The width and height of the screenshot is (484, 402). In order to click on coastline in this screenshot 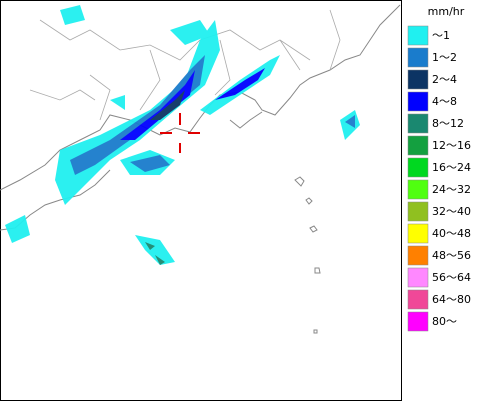, I will do `click(246, 120)`.